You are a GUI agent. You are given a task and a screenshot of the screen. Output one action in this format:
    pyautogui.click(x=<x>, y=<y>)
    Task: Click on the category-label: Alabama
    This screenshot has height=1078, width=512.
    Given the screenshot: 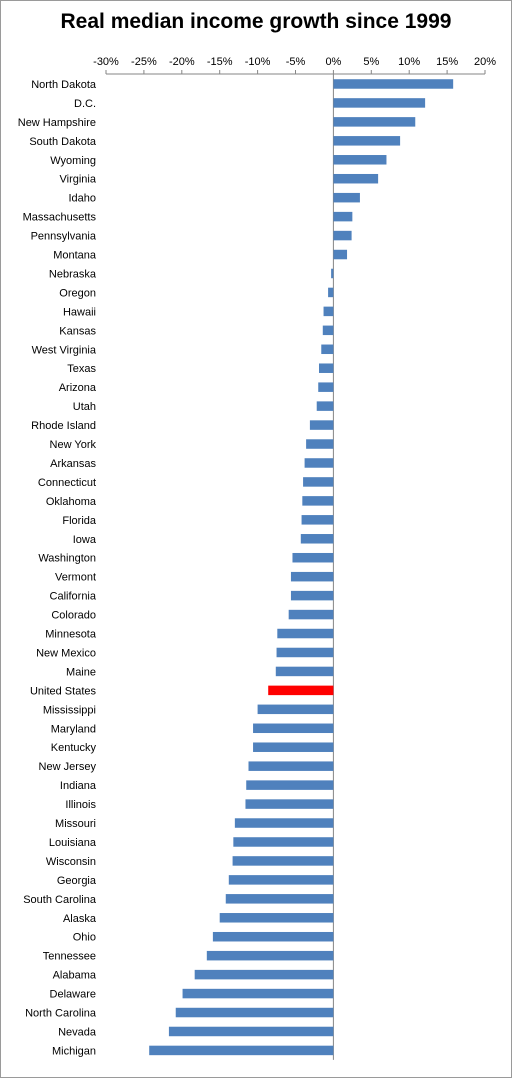 What is the action you would take?
    pyautogui.click(x=75, y=976)
    